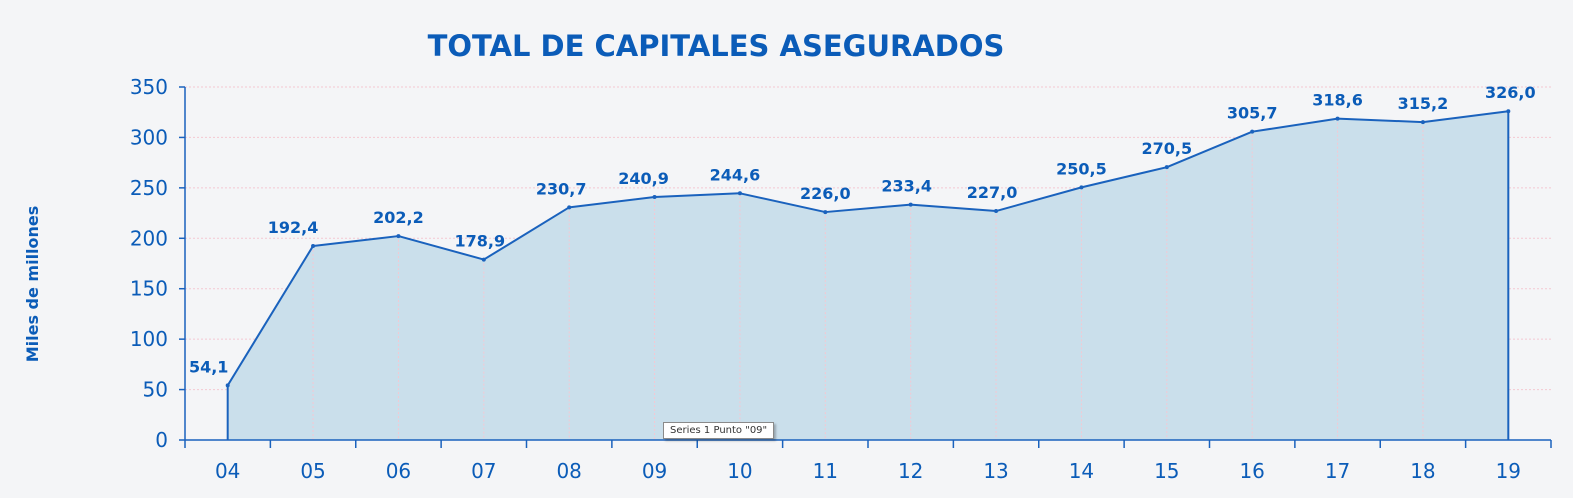 This screenshot has width=1573, height=498. What do you see at coordinates (149, 87) in the screenshot?
I see `y-tick-label: 350` at bounding box center [149, 87].